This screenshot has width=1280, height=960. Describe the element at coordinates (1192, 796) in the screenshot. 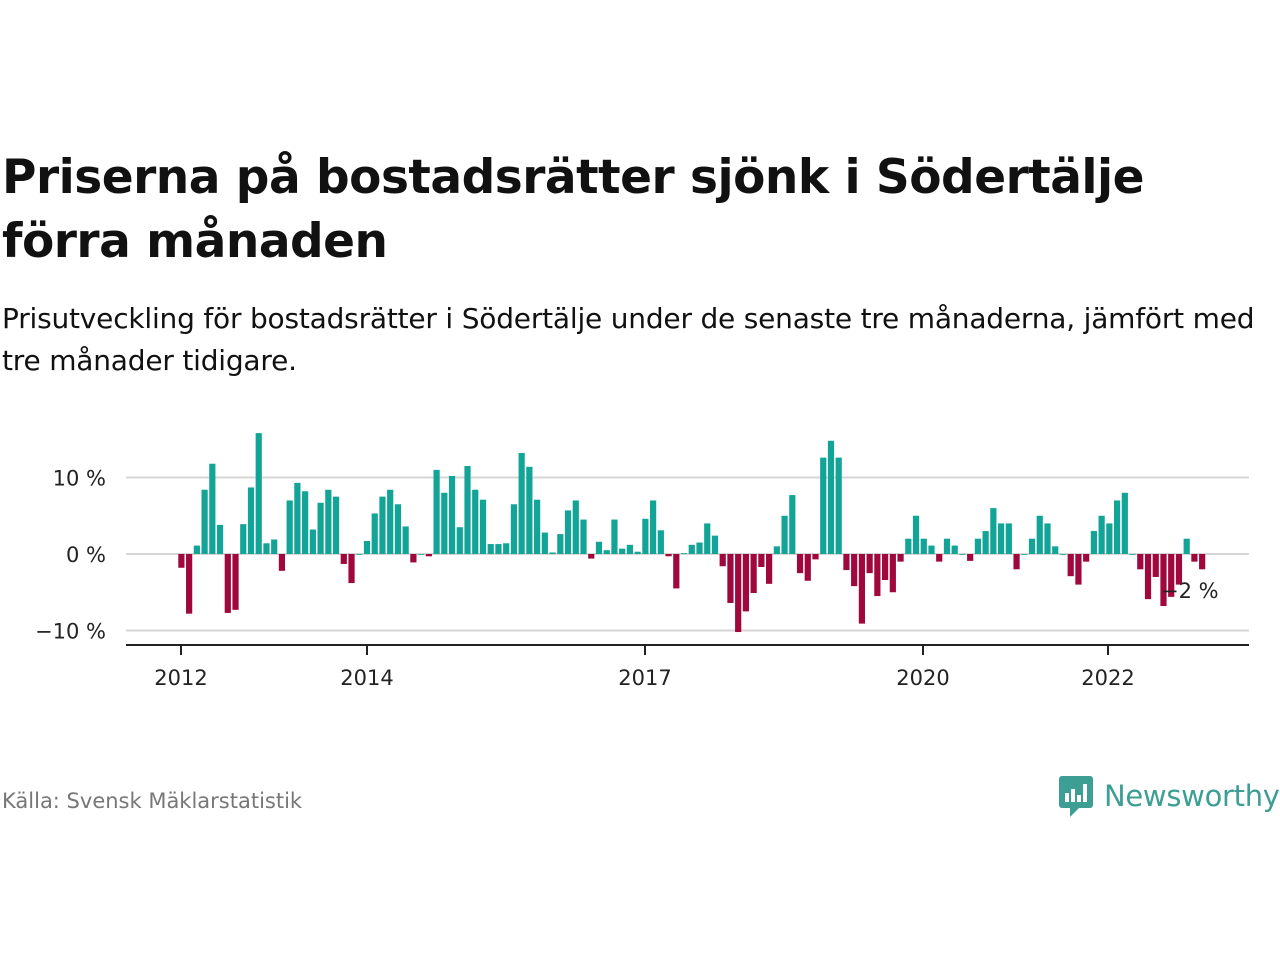

I see `newsworthy-logo-text: Newsworthy` at that location.